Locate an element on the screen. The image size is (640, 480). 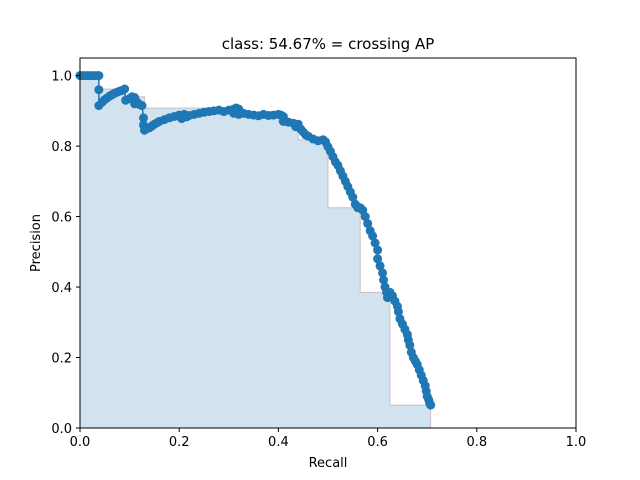
x-tick-label: 1.0 is located at coordinates (576, 442).